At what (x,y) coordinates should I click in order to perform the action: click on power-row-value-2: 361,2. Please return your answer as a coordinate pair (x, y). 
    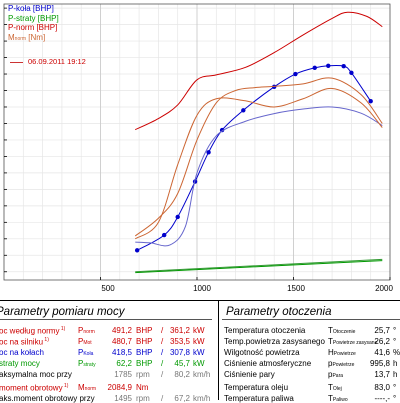
    Looking at the image, I should click on (179, 330).